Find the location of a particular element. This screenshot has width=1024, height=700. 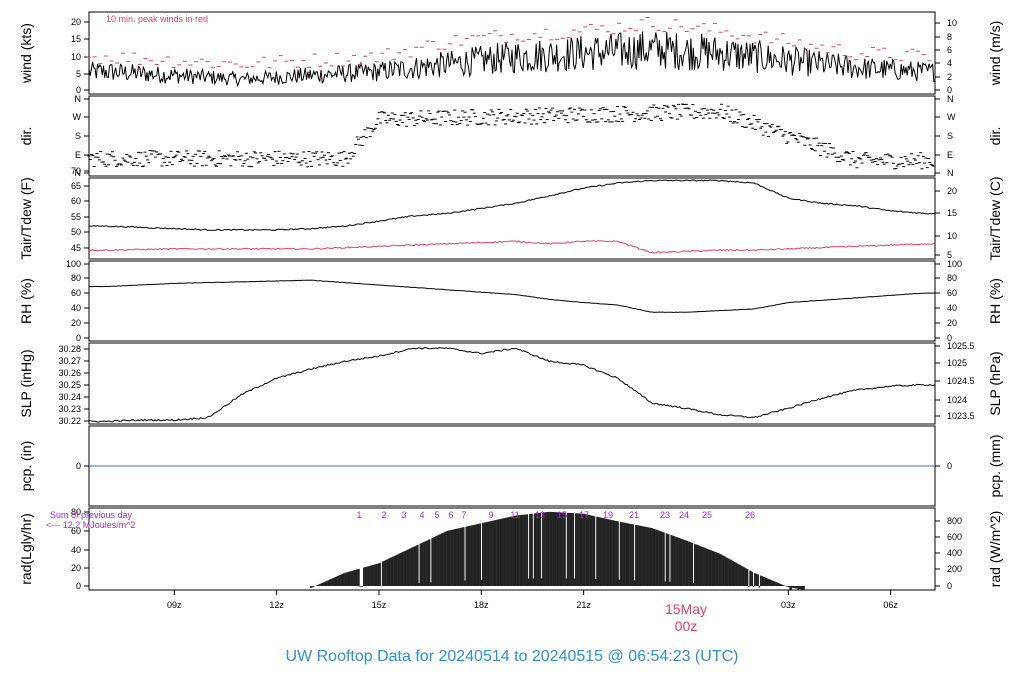

ylabel-left: wind (kts) is located at coordinates (26, 53).